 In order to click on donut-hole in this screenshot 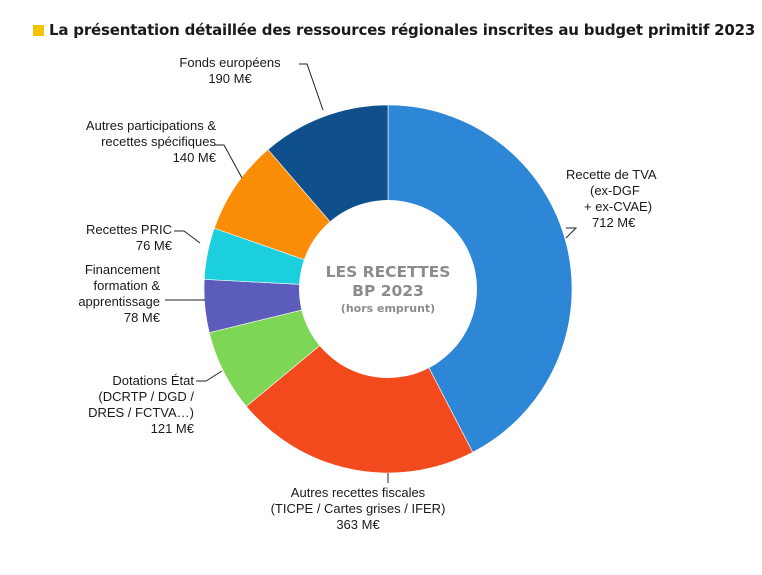, I will do `click(388, 289)`.